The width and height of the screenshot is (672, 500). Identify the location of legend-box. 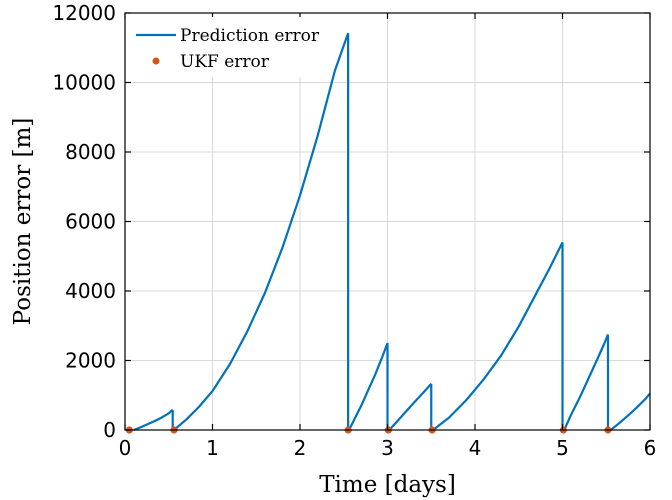
(221, 47).